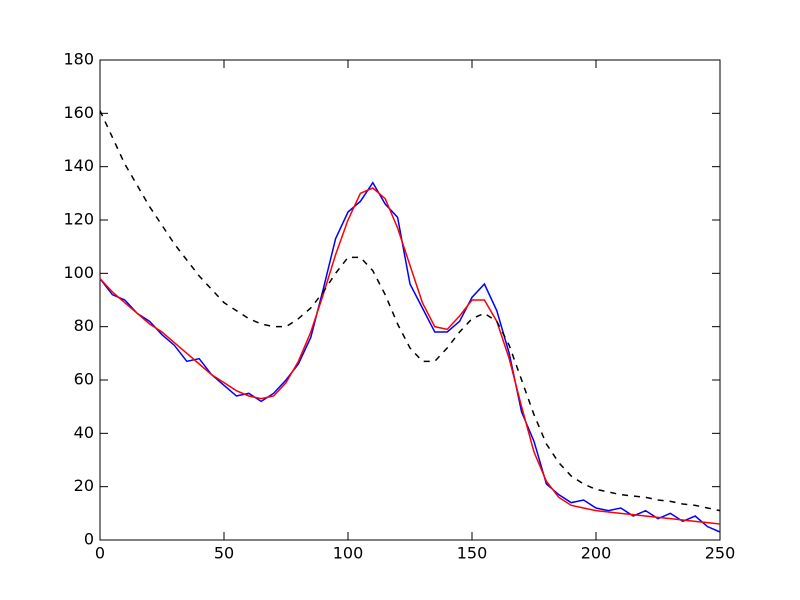 The width and height of the screenshot is (800, 600). Describe the element at coordinates (78, 219) in the screenshot. I see `y-tick-label: 120` at that location.